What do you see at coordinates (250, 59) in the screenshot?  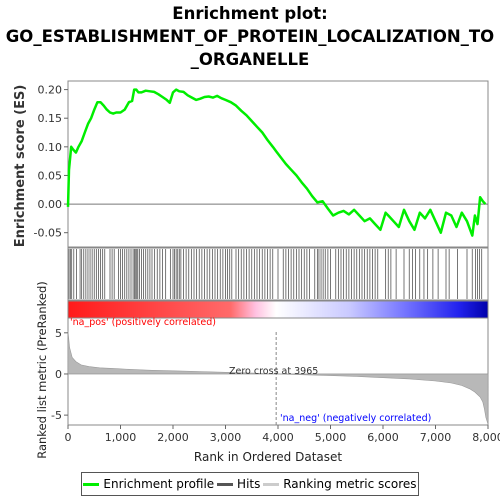 I see `title-line-3: _ORGANELLE` at bounding box center [250, 59].